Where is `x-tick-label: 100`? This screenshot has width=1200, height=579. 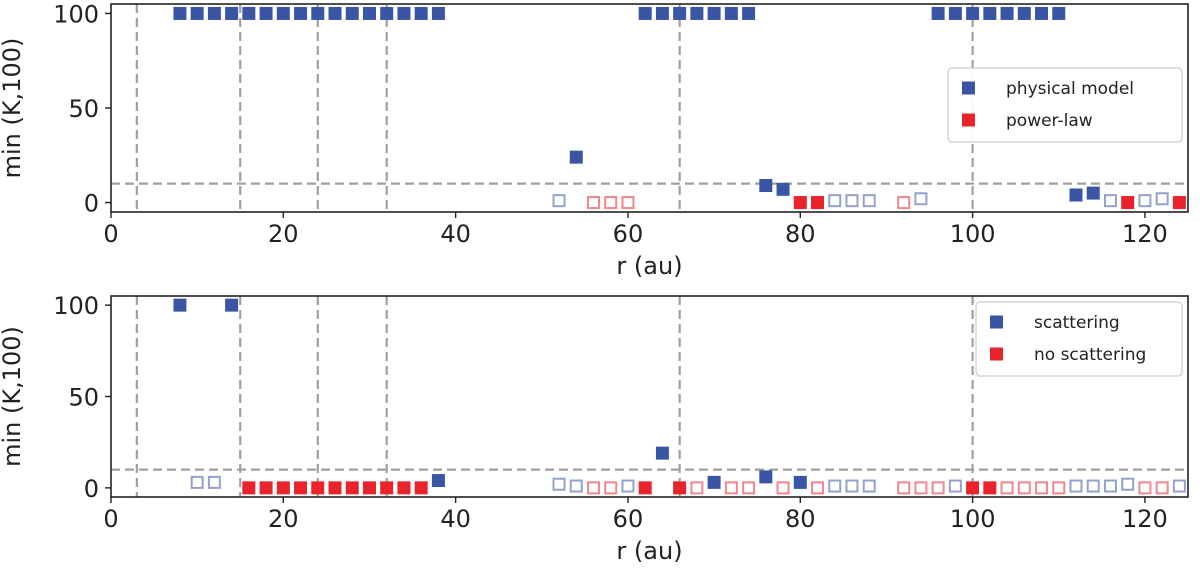 x-tick-label: 100 is located at coordinates (973, 234).